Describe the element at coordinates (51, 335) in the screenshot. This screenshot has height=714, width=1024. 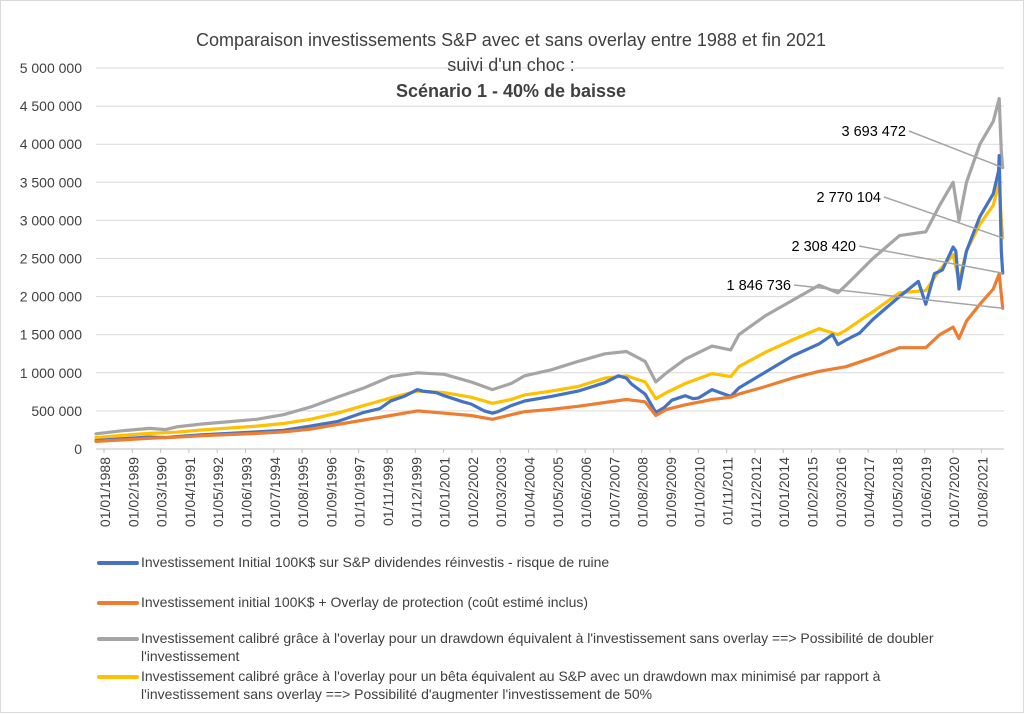
I see `y-tick-label: 1 500 000` at that location.